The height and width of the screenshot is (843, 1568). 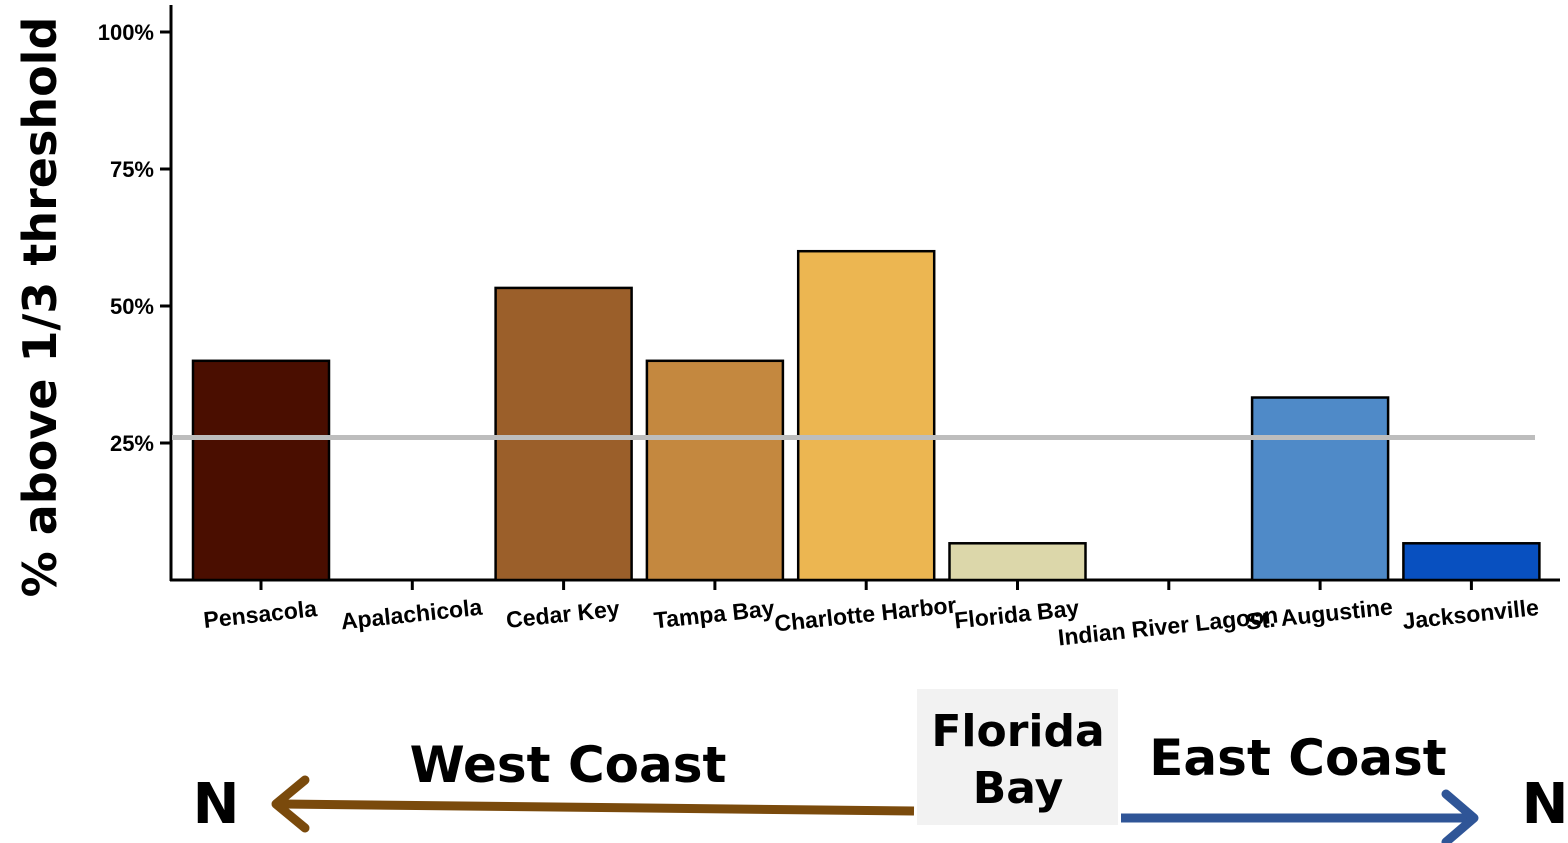 I want to click on east-arrow-head, so click(x=1460, y=816).